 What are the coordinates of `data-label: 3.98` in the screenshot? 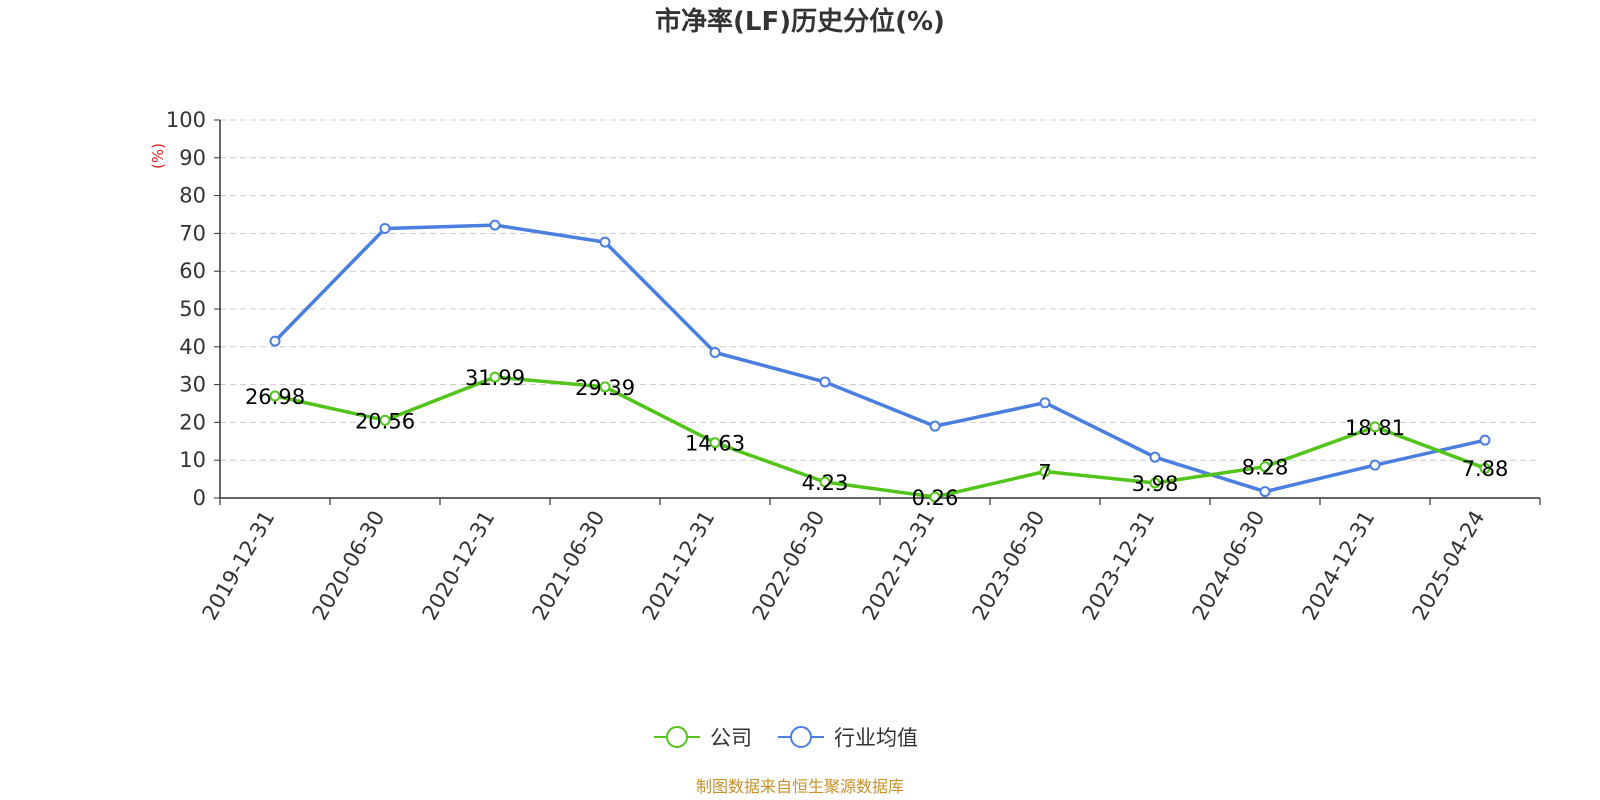 It's located at (1155, 484).